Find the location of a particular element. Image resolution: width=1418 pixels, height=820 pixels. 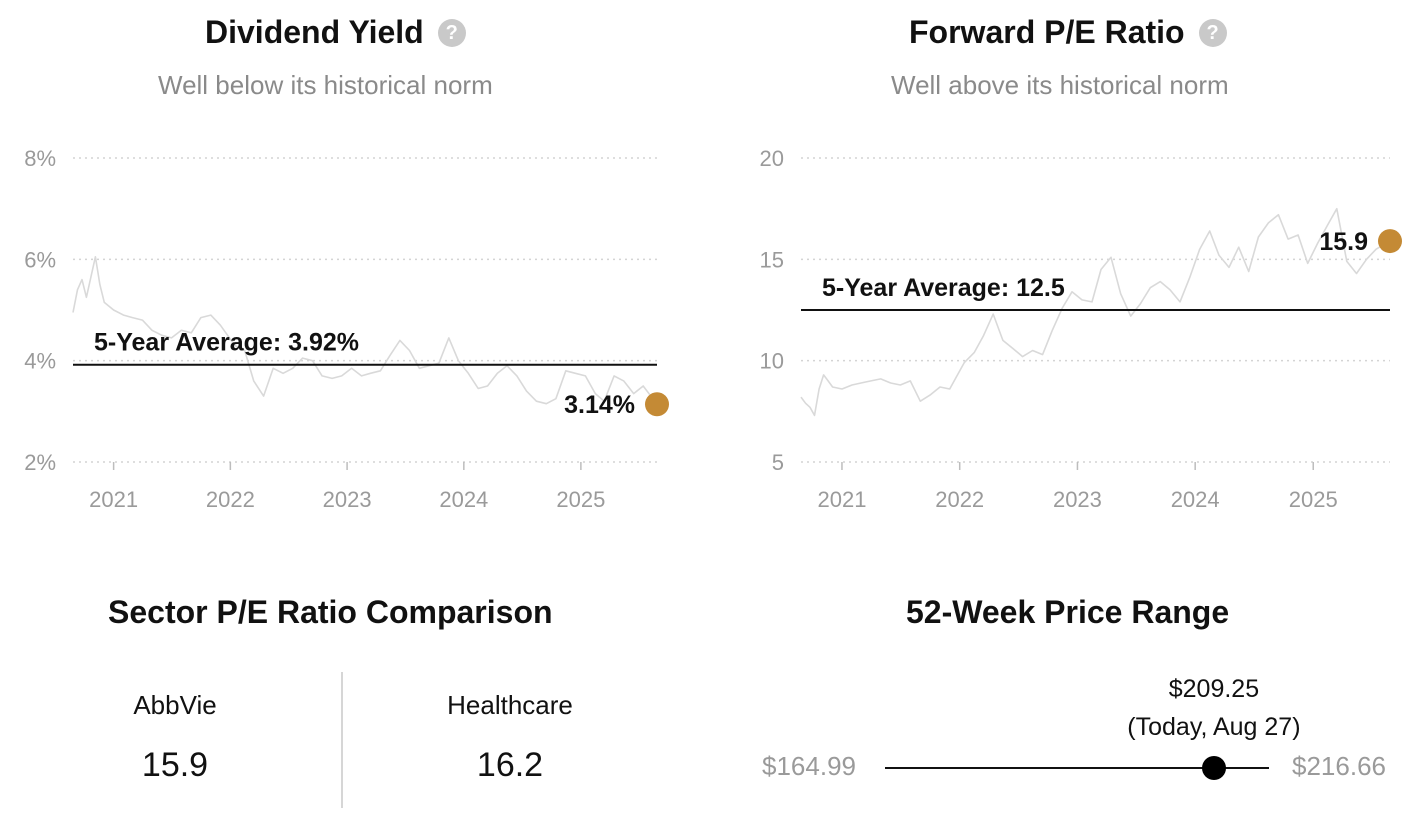

sector-name-healthcare: Healthcare is located at coordinates (510, 705).